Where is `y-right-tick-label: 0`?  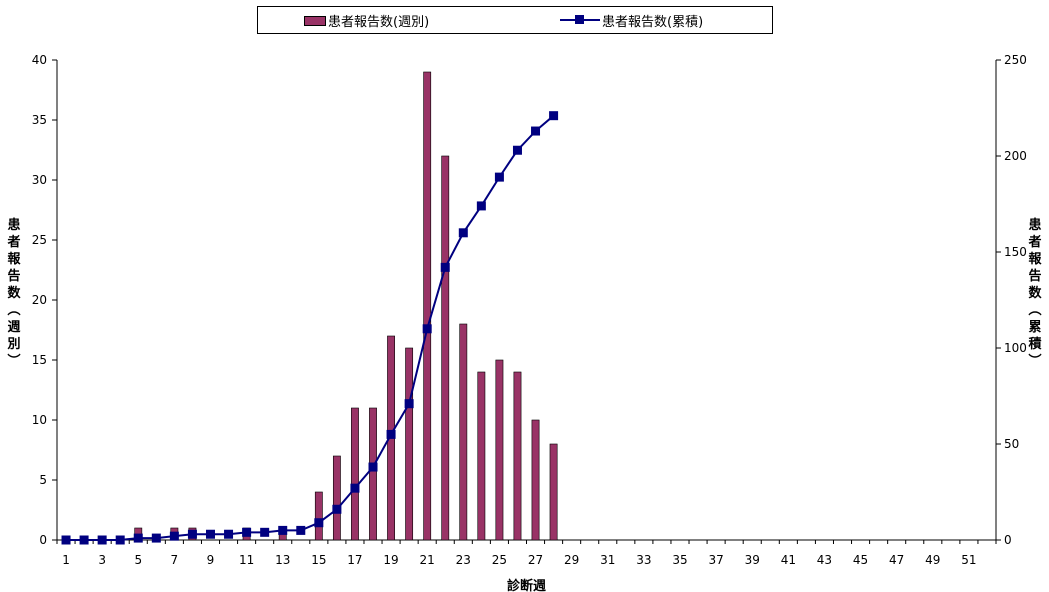
y-right-tick-label: 0 is located at coordinates (1008, 540).